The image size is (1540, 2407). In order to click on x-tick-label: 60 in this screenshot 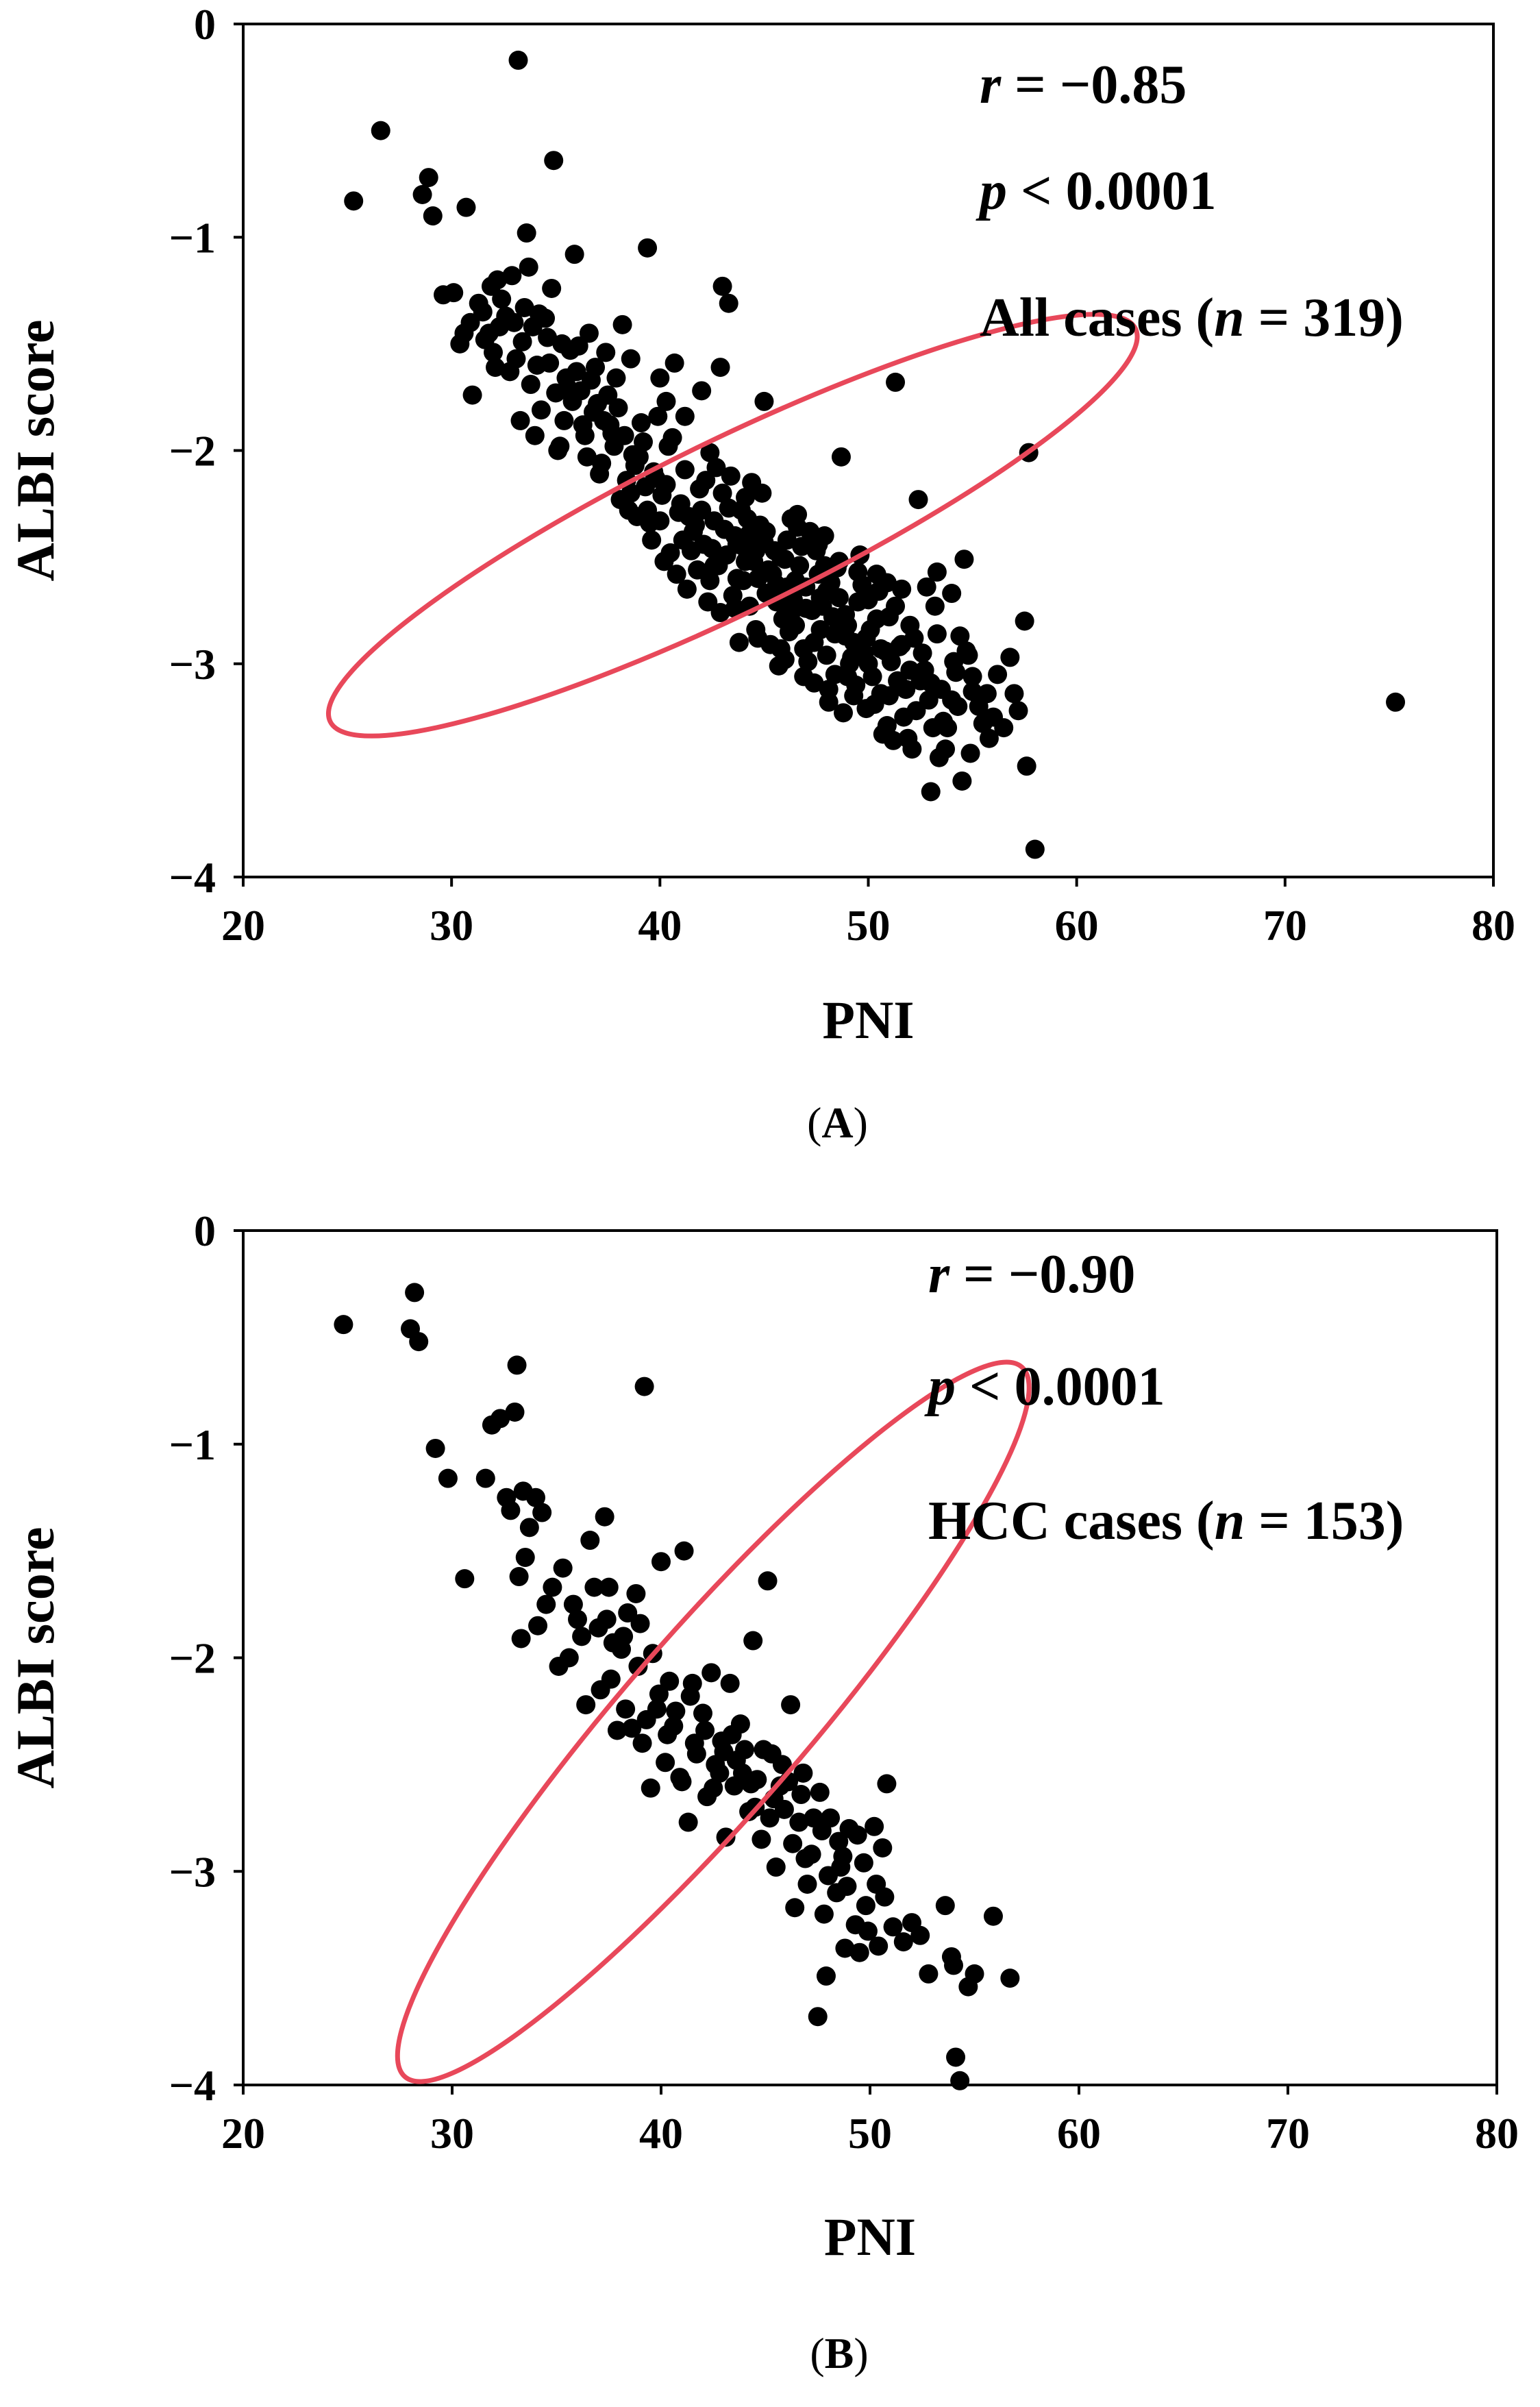, I will do `click(1079, 2133)`.